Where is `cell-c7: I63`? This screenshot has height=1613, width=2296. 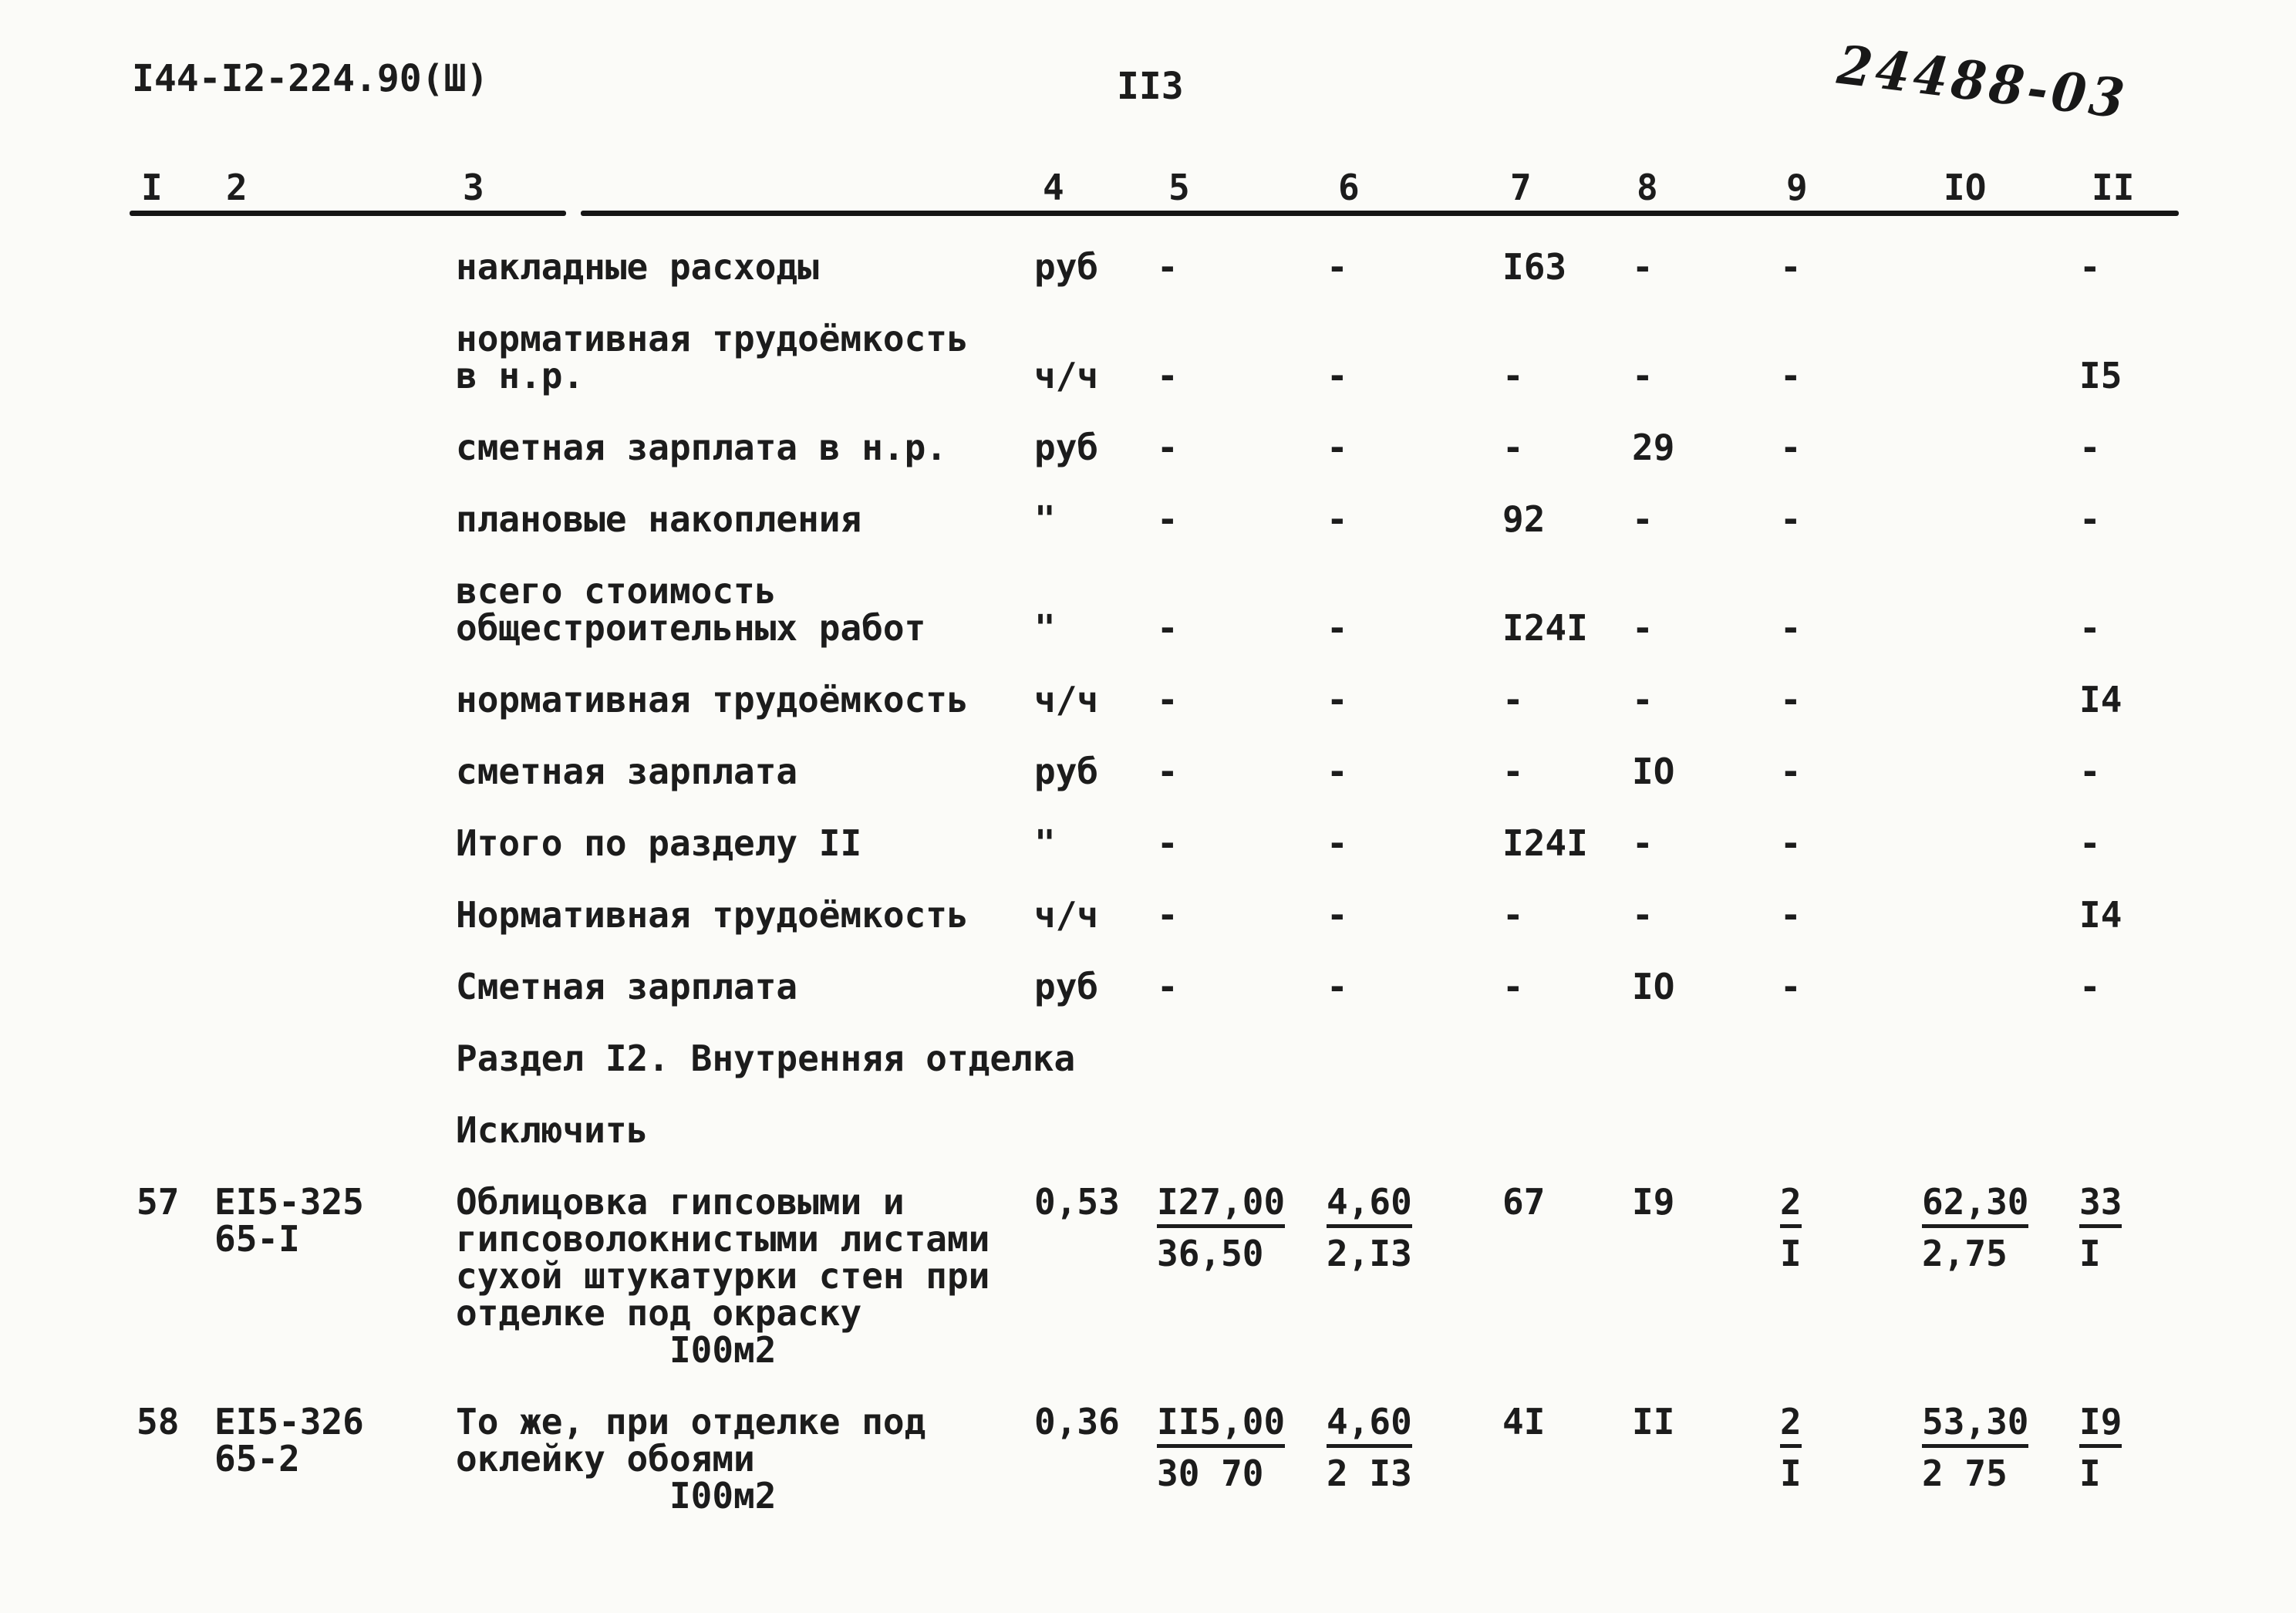 cell-c7: I63 is located at coordinates (1535, 267).